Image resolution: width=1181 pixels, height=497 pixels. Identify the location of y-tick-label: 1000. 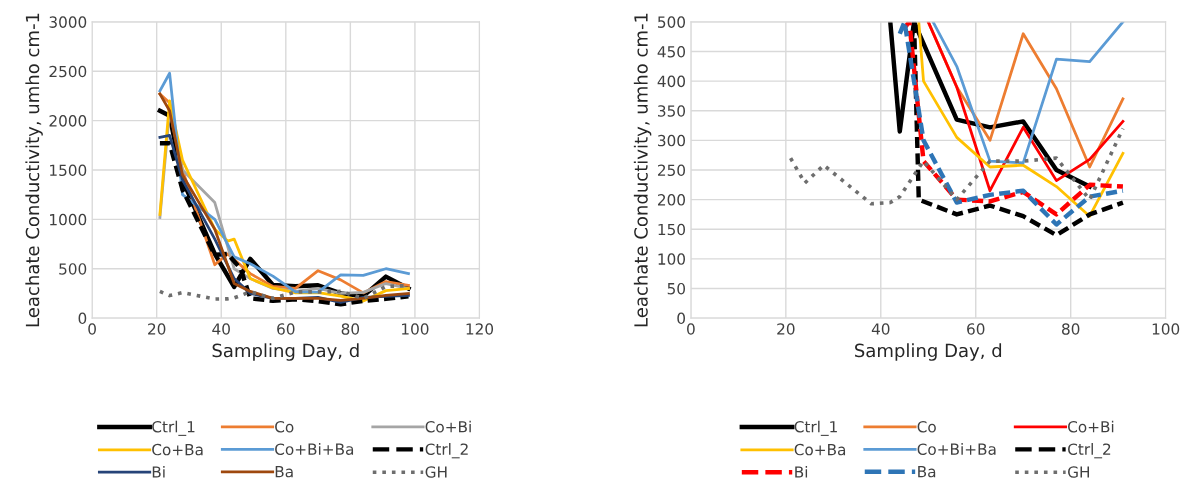
(68, 219).